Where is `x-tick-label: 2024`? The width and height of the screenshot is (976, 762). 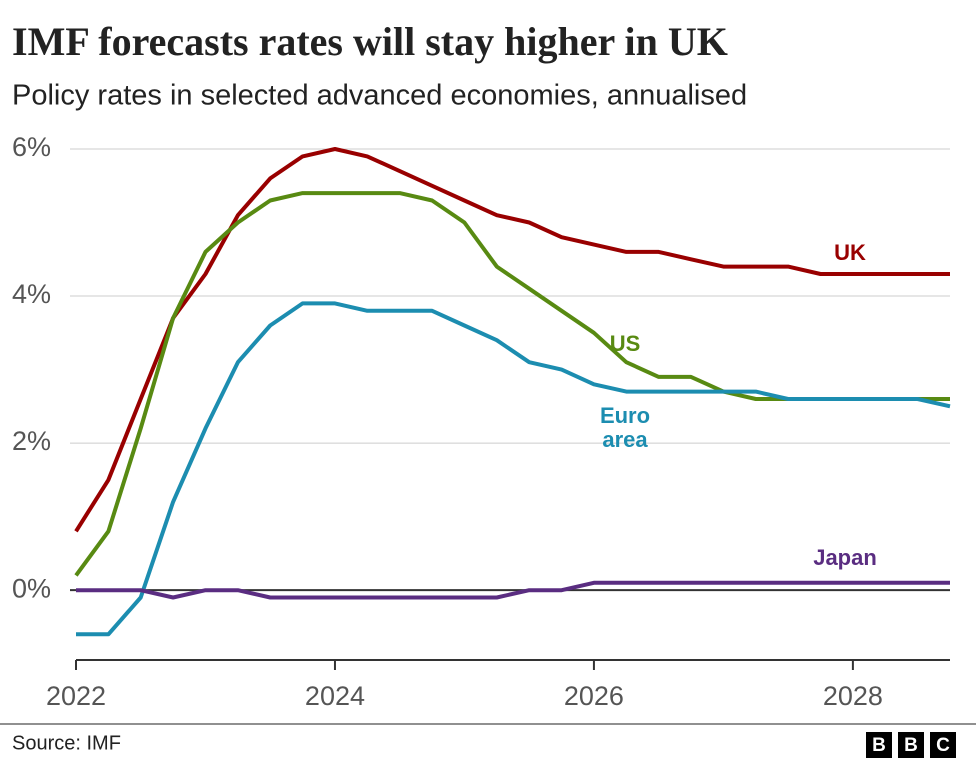
x-tick-label: 2024 is located at coordinates (335, 696).